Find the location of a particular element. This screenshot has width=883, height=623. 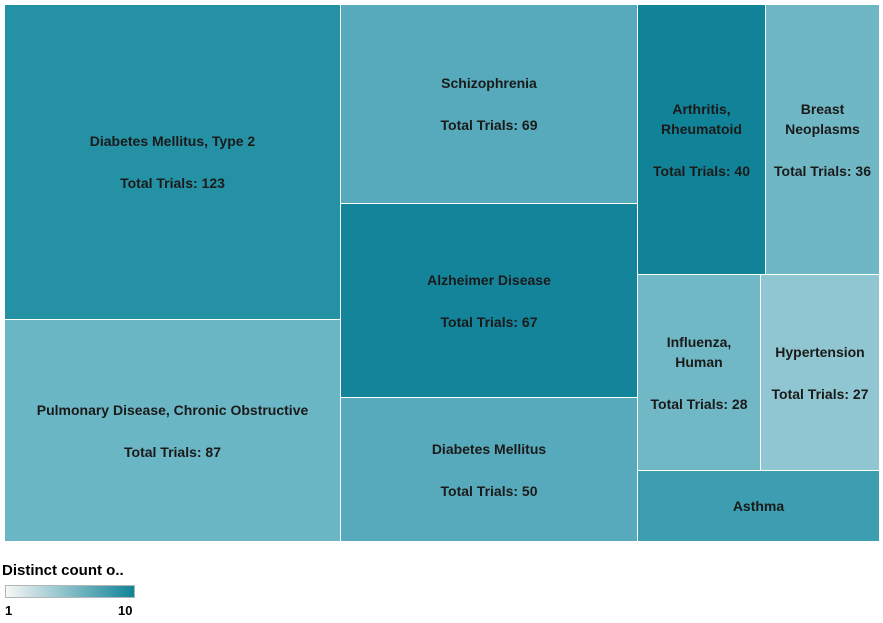

tile-value: Total Trials: 123 is located at coordinates (172, 183).